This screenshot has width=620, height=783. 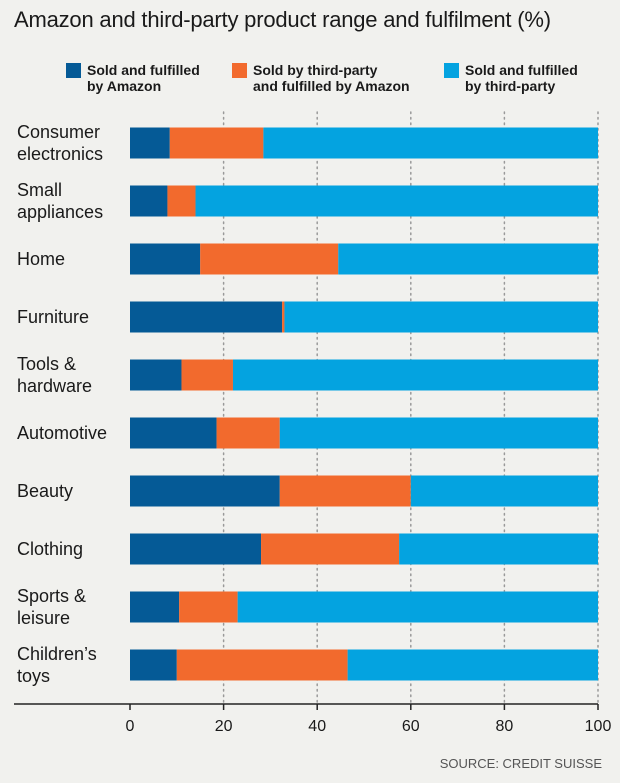 I want to click on legend-label-amazon: Sold and fulfilled by Amazon, so click(x=143, y=78).